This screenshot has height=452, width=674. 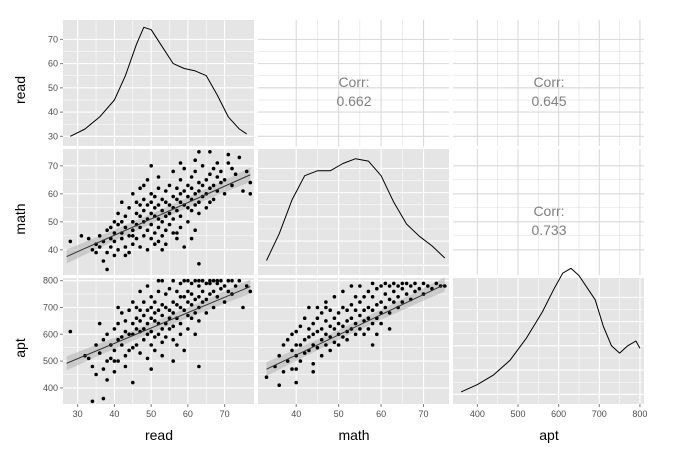 What do you see at coordinates (353, 435) in the screenshot?
I see `x-axis-label-math: math` at bounding box center [353, 435].